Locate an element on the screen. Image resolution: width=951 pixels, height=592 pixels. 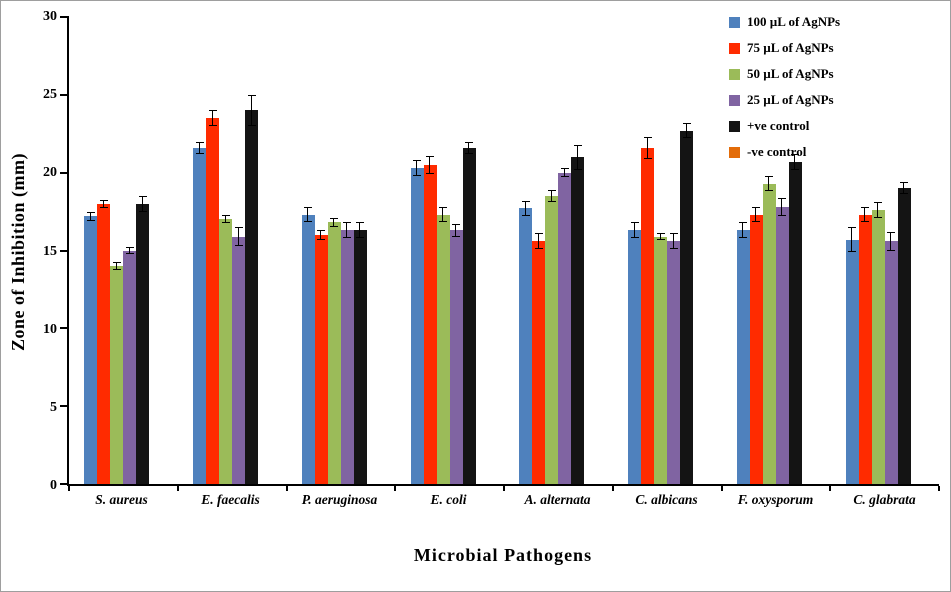
y-tick-label: 0 is located at coordinates (53, 485).